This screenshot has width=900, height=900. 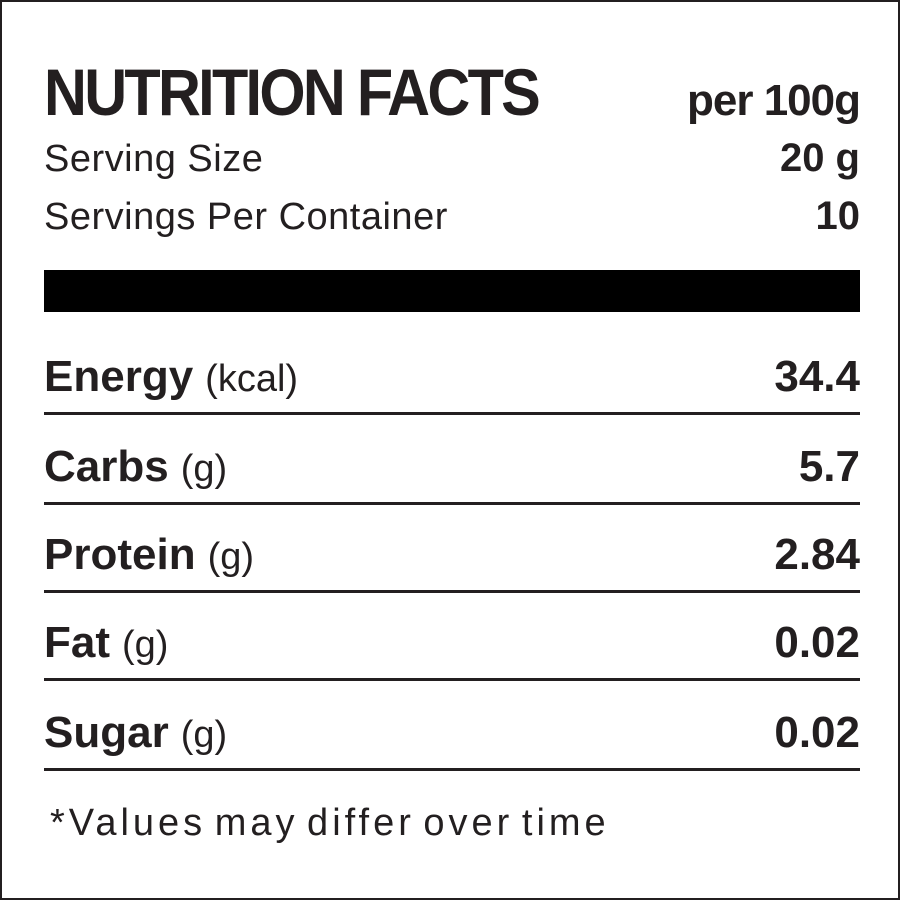 What do you see at coordinates (452, 383) in the screenshot?
I see `nutrient-row: Energy (kcal) 34.4` at bounding box center [452, 383].